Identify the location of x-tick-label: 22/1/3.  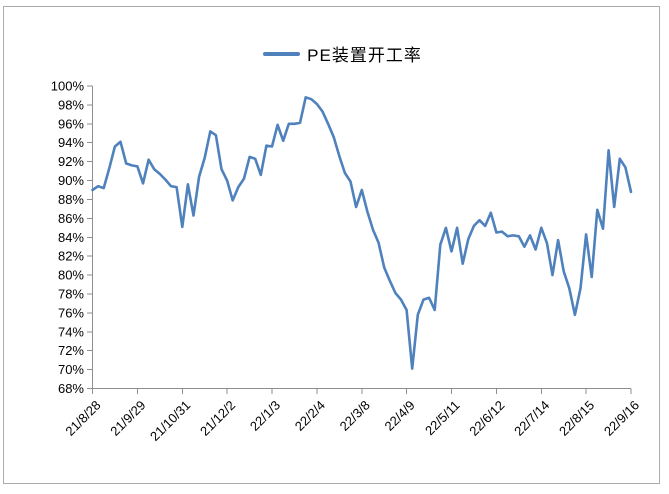
(265, 416).